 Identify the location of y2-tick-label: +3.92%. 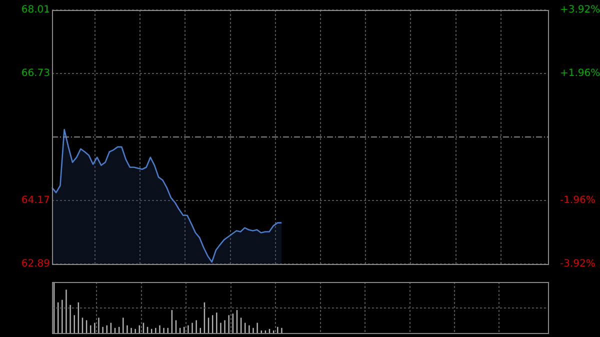
(580, 10).